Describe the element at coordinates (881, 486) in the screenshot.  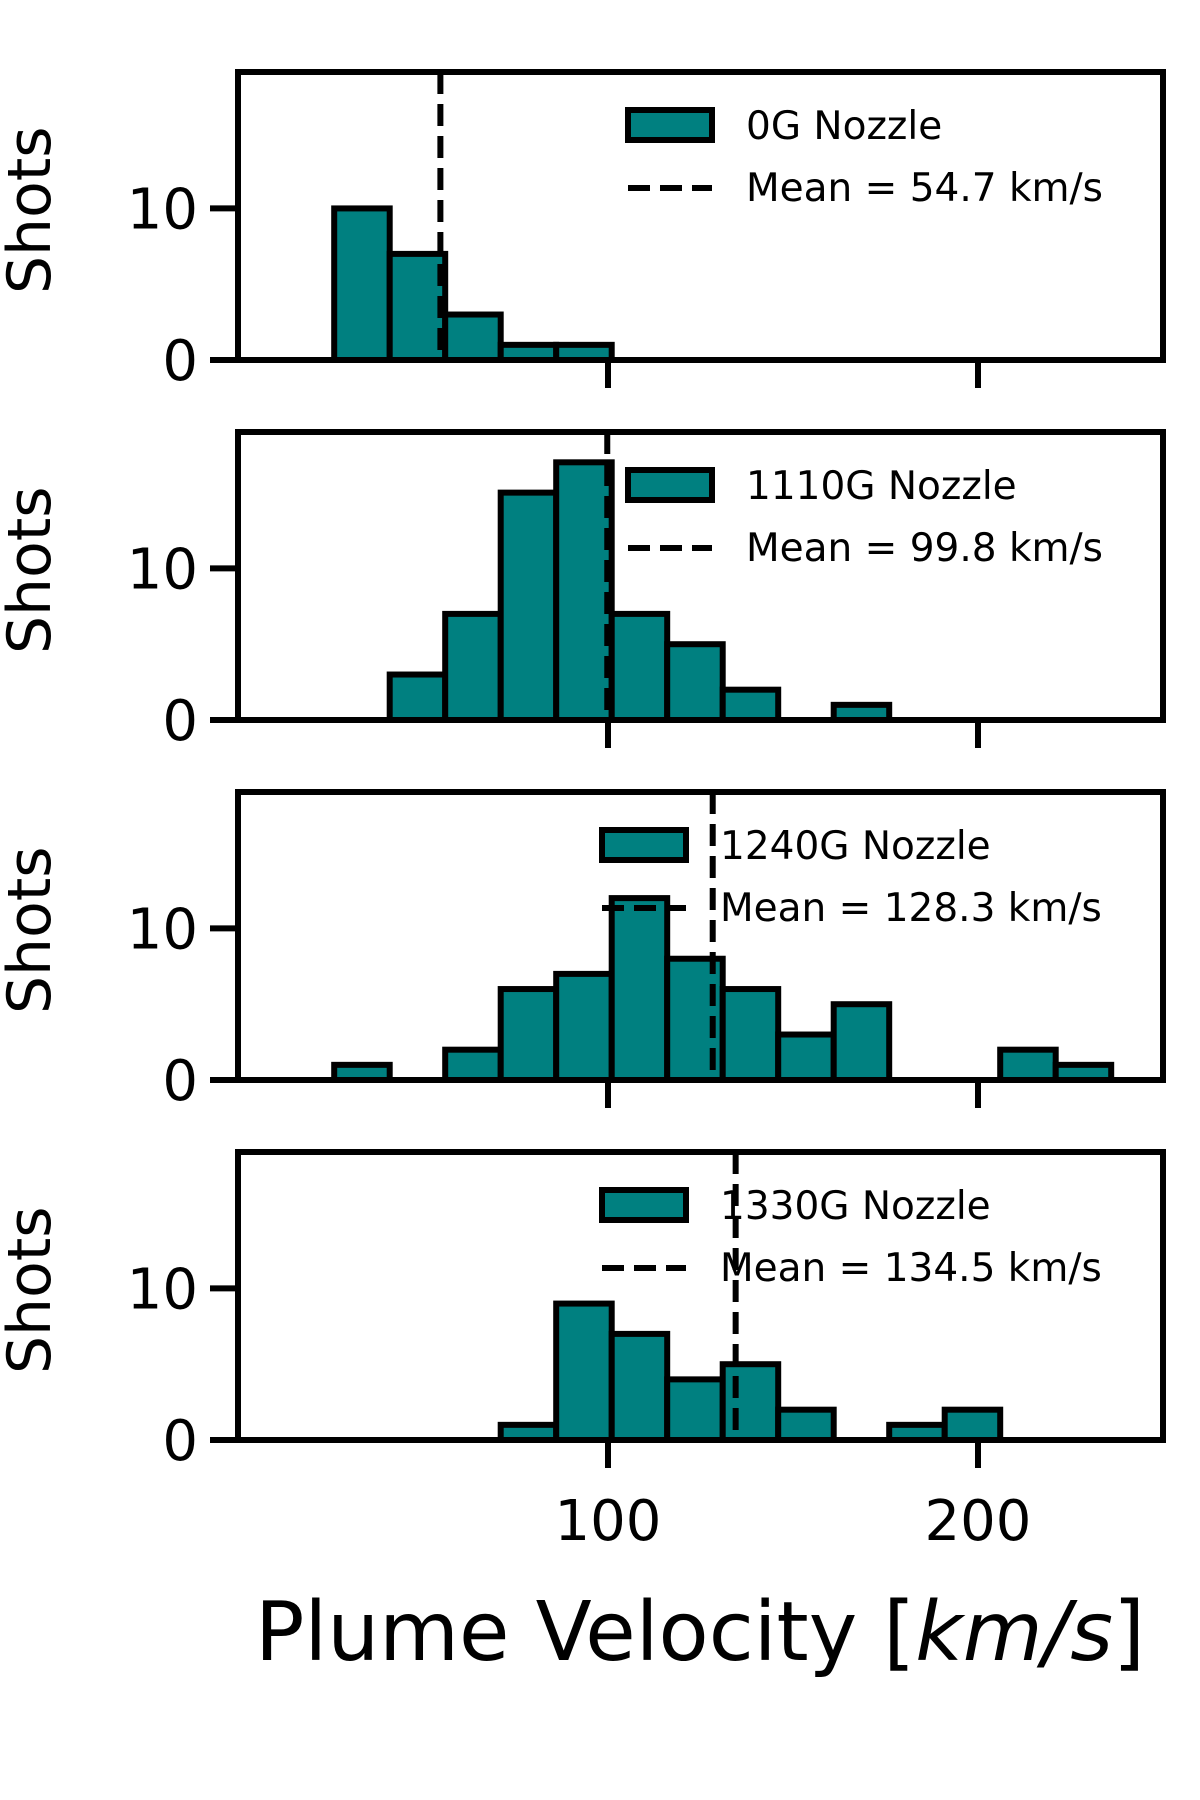
I see `legend-series-label: 1110G Nozzle` at that location.